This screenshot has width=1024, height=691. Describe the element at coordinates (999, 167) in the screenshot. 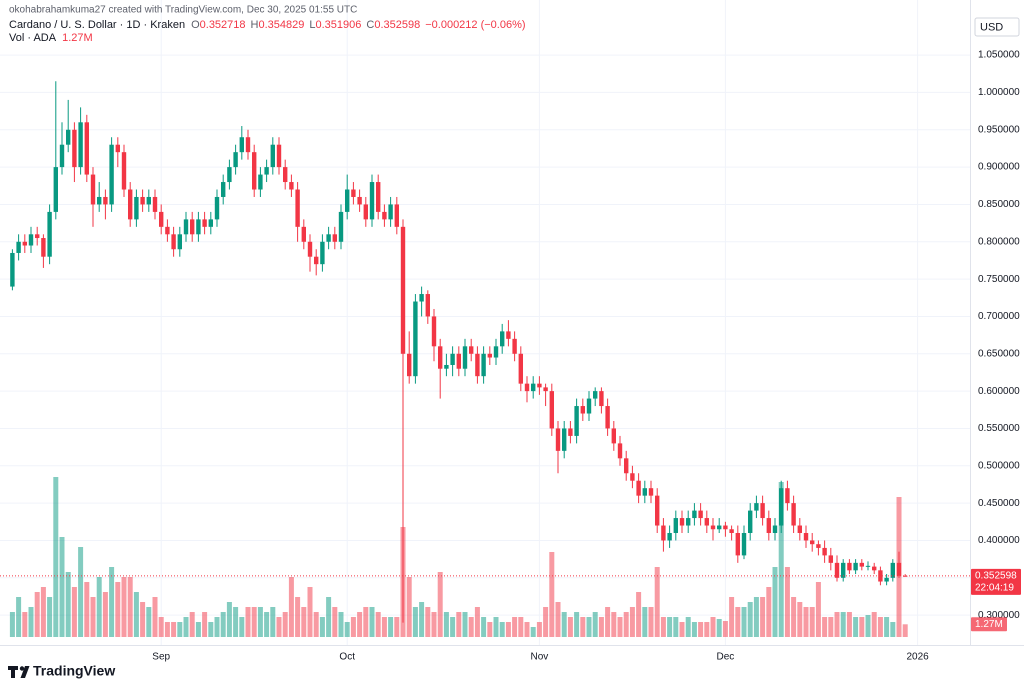

I see `y-tick-label: 0.900000` at that location.